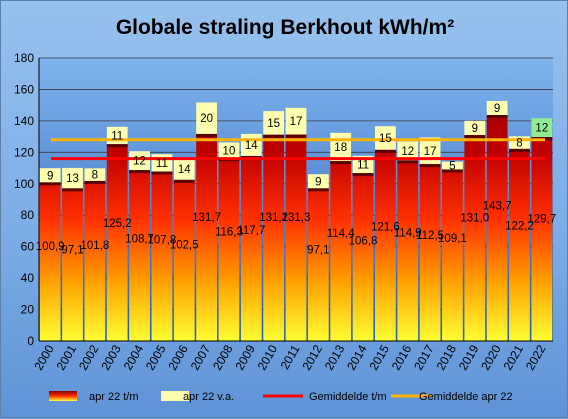 This screenshot has width=568, height=419. What do you see at coordinates (245, 357) in the screenshot?
I see `x-tick-label-2009: 2009` at bounding box center [245, 357].